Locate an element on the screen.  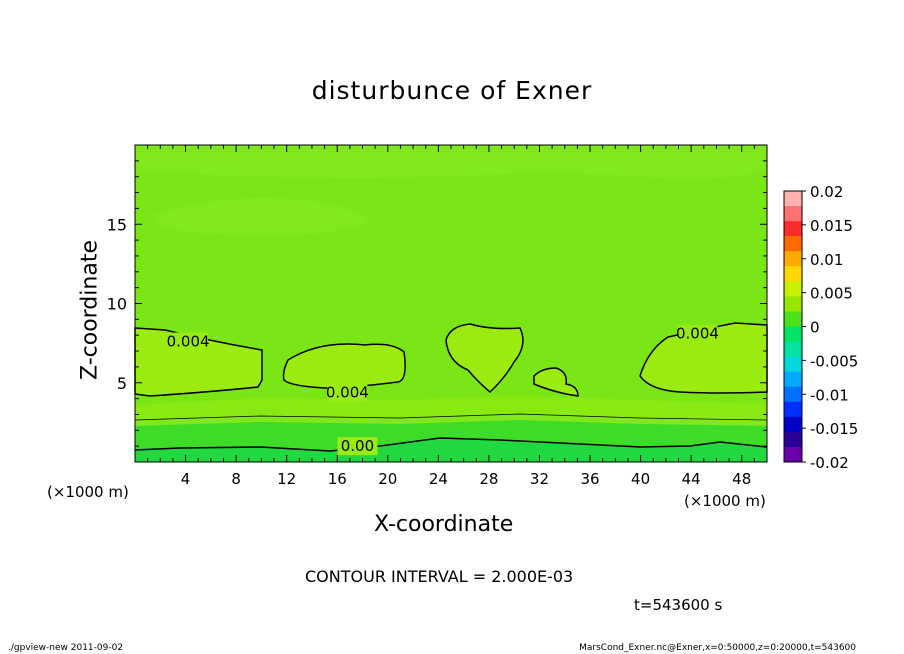
colorbar-tick-label: 0.02 is located at coordinates (826, 192).